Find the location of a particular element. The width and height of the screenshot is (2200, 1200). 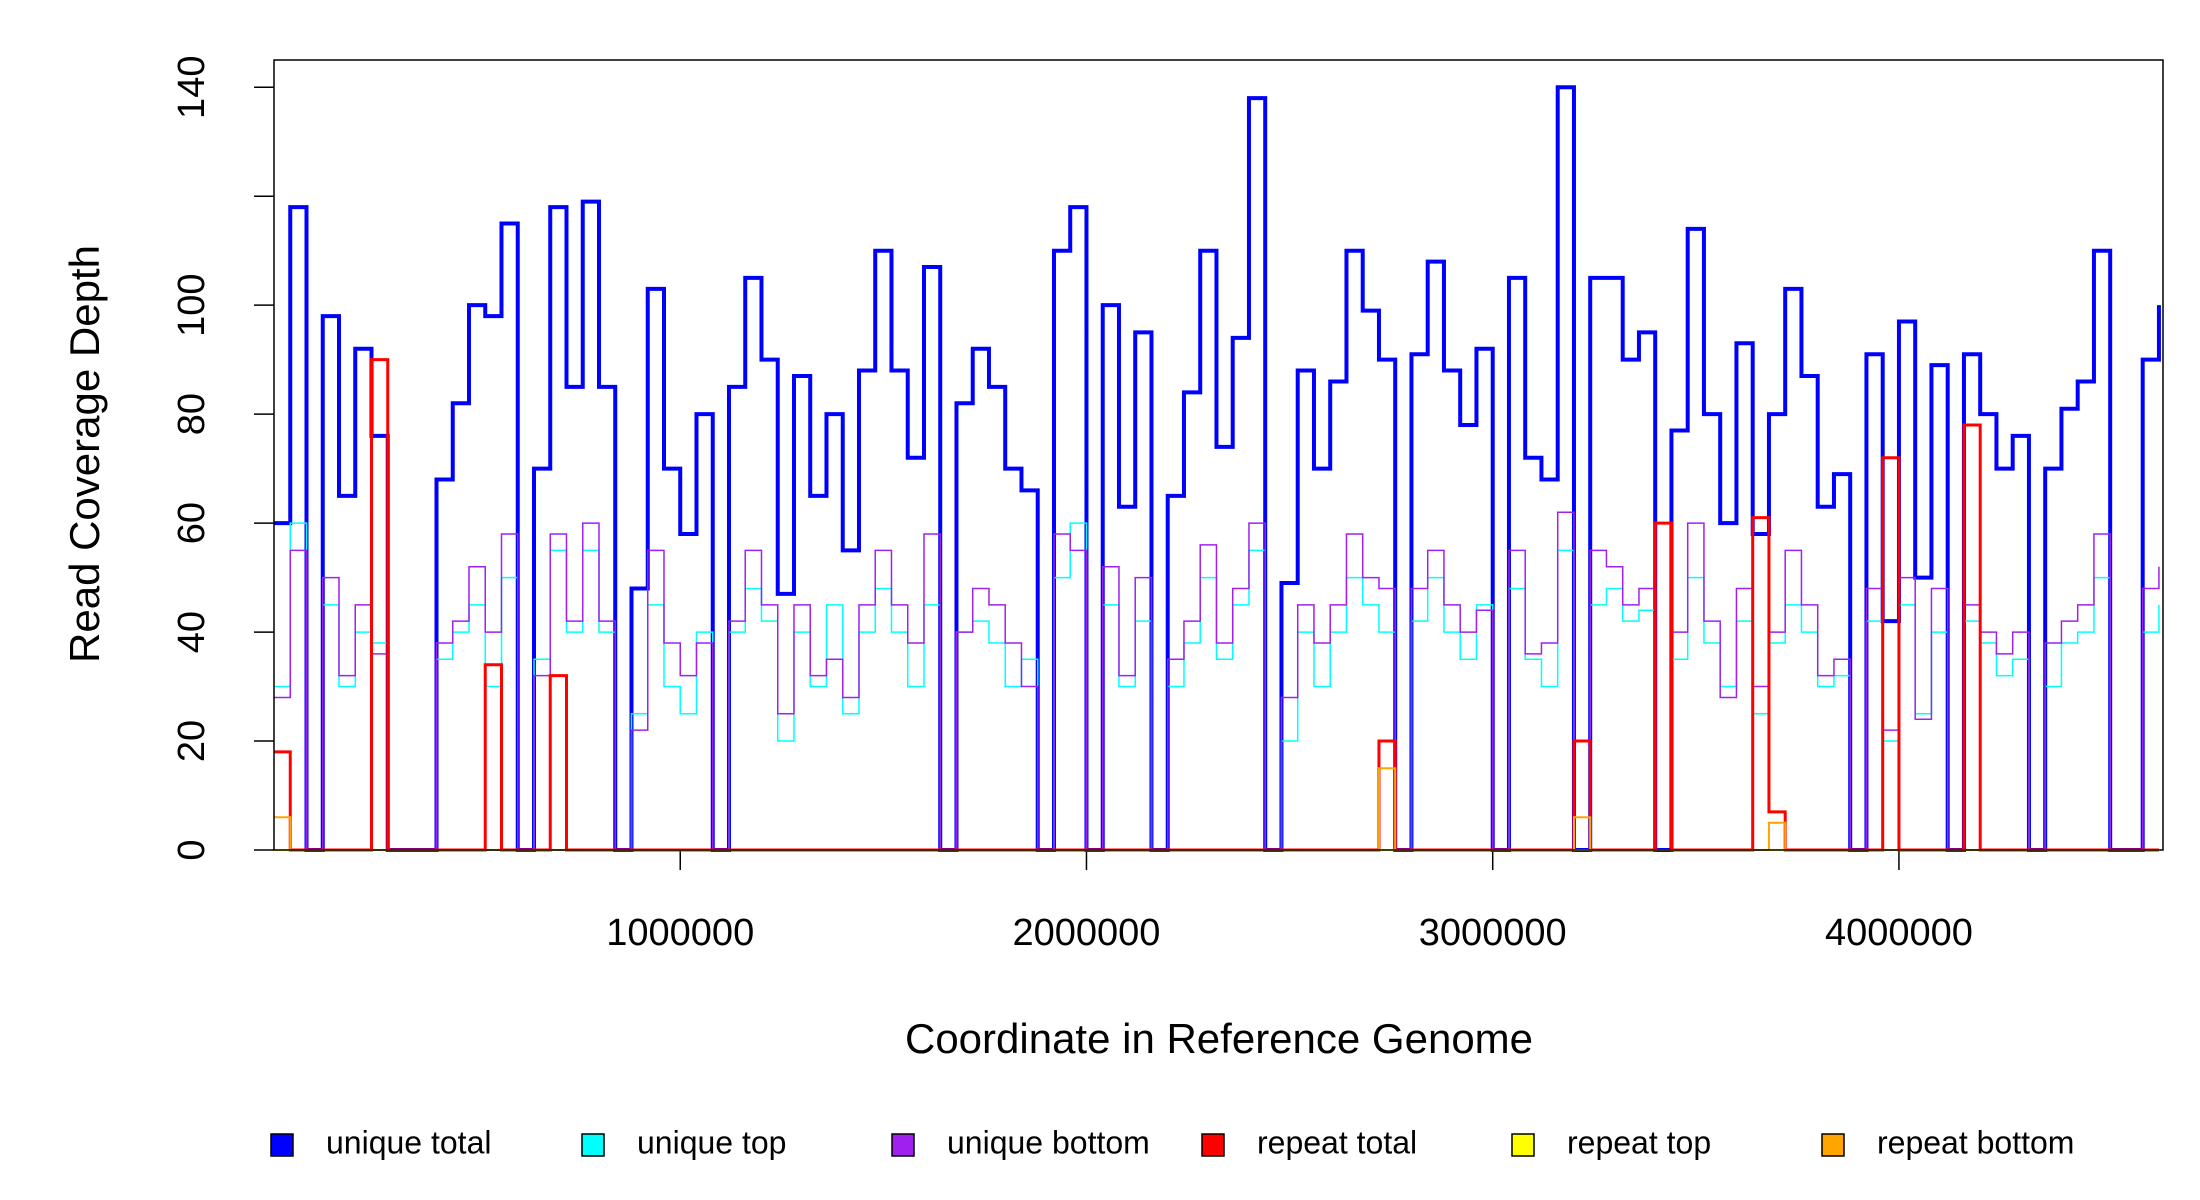

y-tick-label: 0 is located at coordinates (192, 849).